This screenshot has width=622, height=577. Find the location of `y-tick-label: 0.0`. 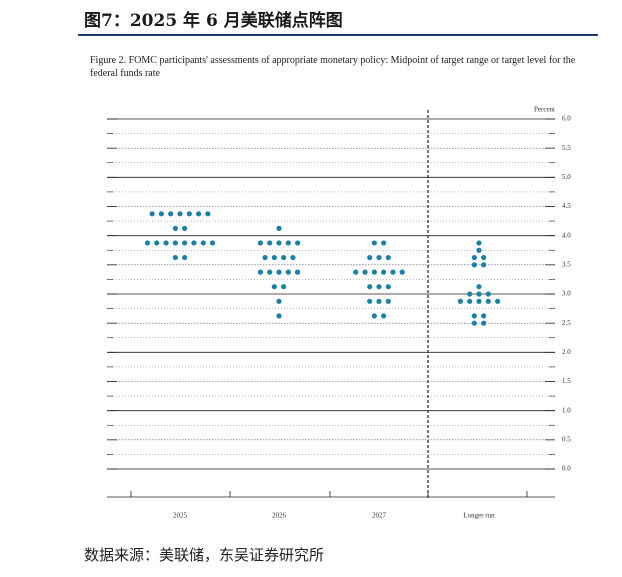

y-tick-label: 0.0 is located at coordinates (566, 469).